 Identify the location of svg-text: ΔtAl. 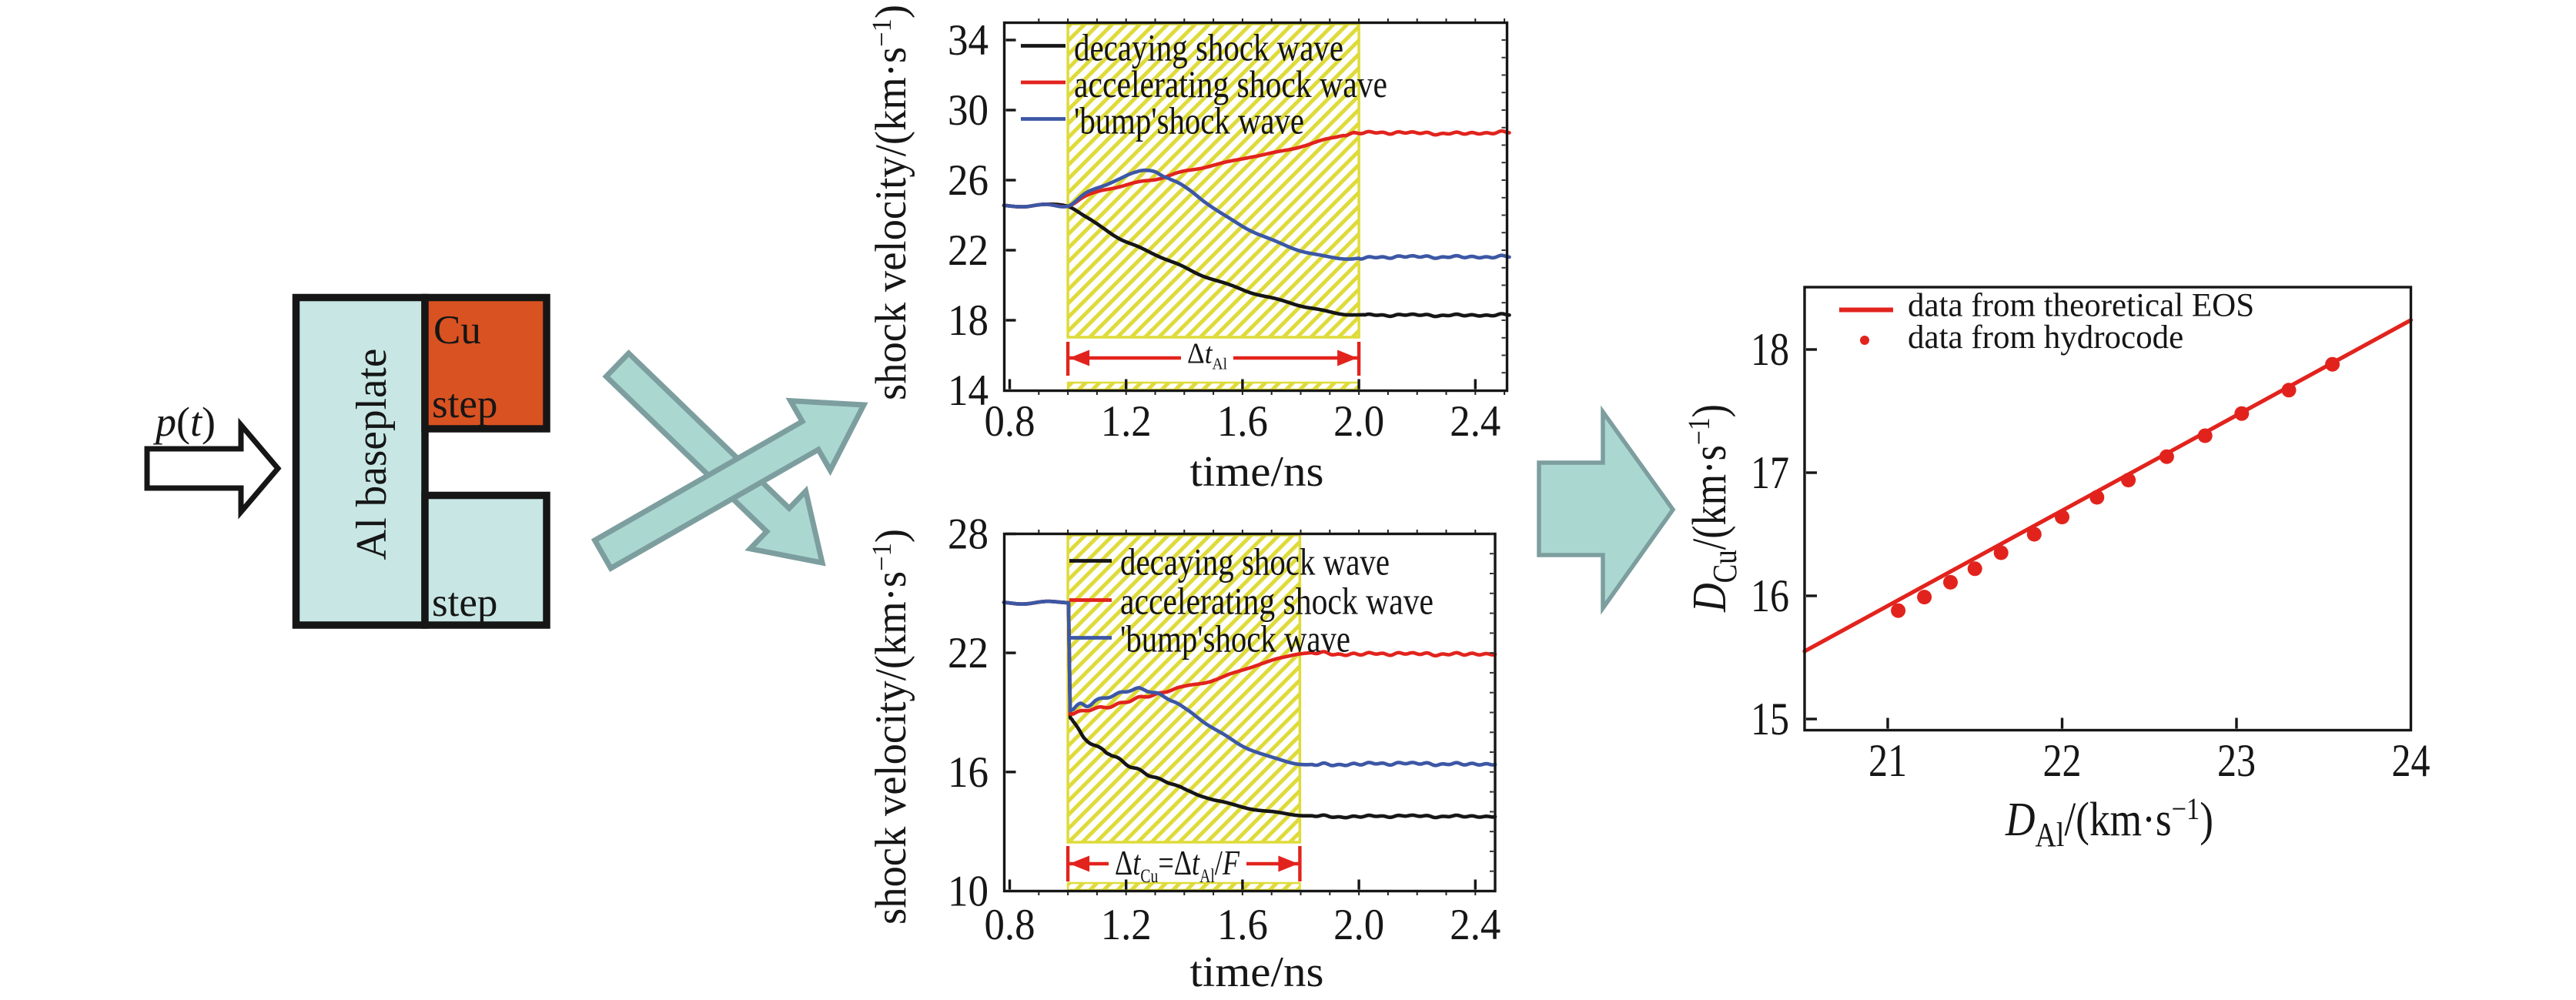
(1207, 354).